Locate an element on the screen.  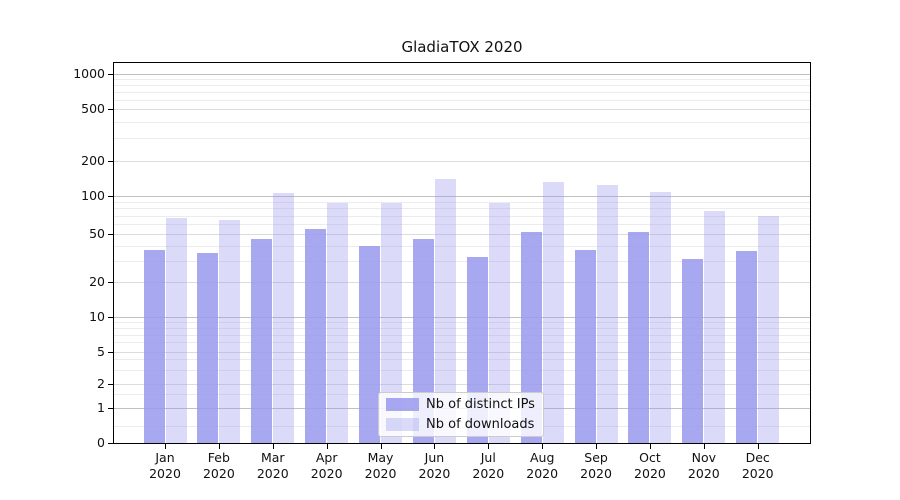
bar-downloads-dec is located at coordinates (769, 329).